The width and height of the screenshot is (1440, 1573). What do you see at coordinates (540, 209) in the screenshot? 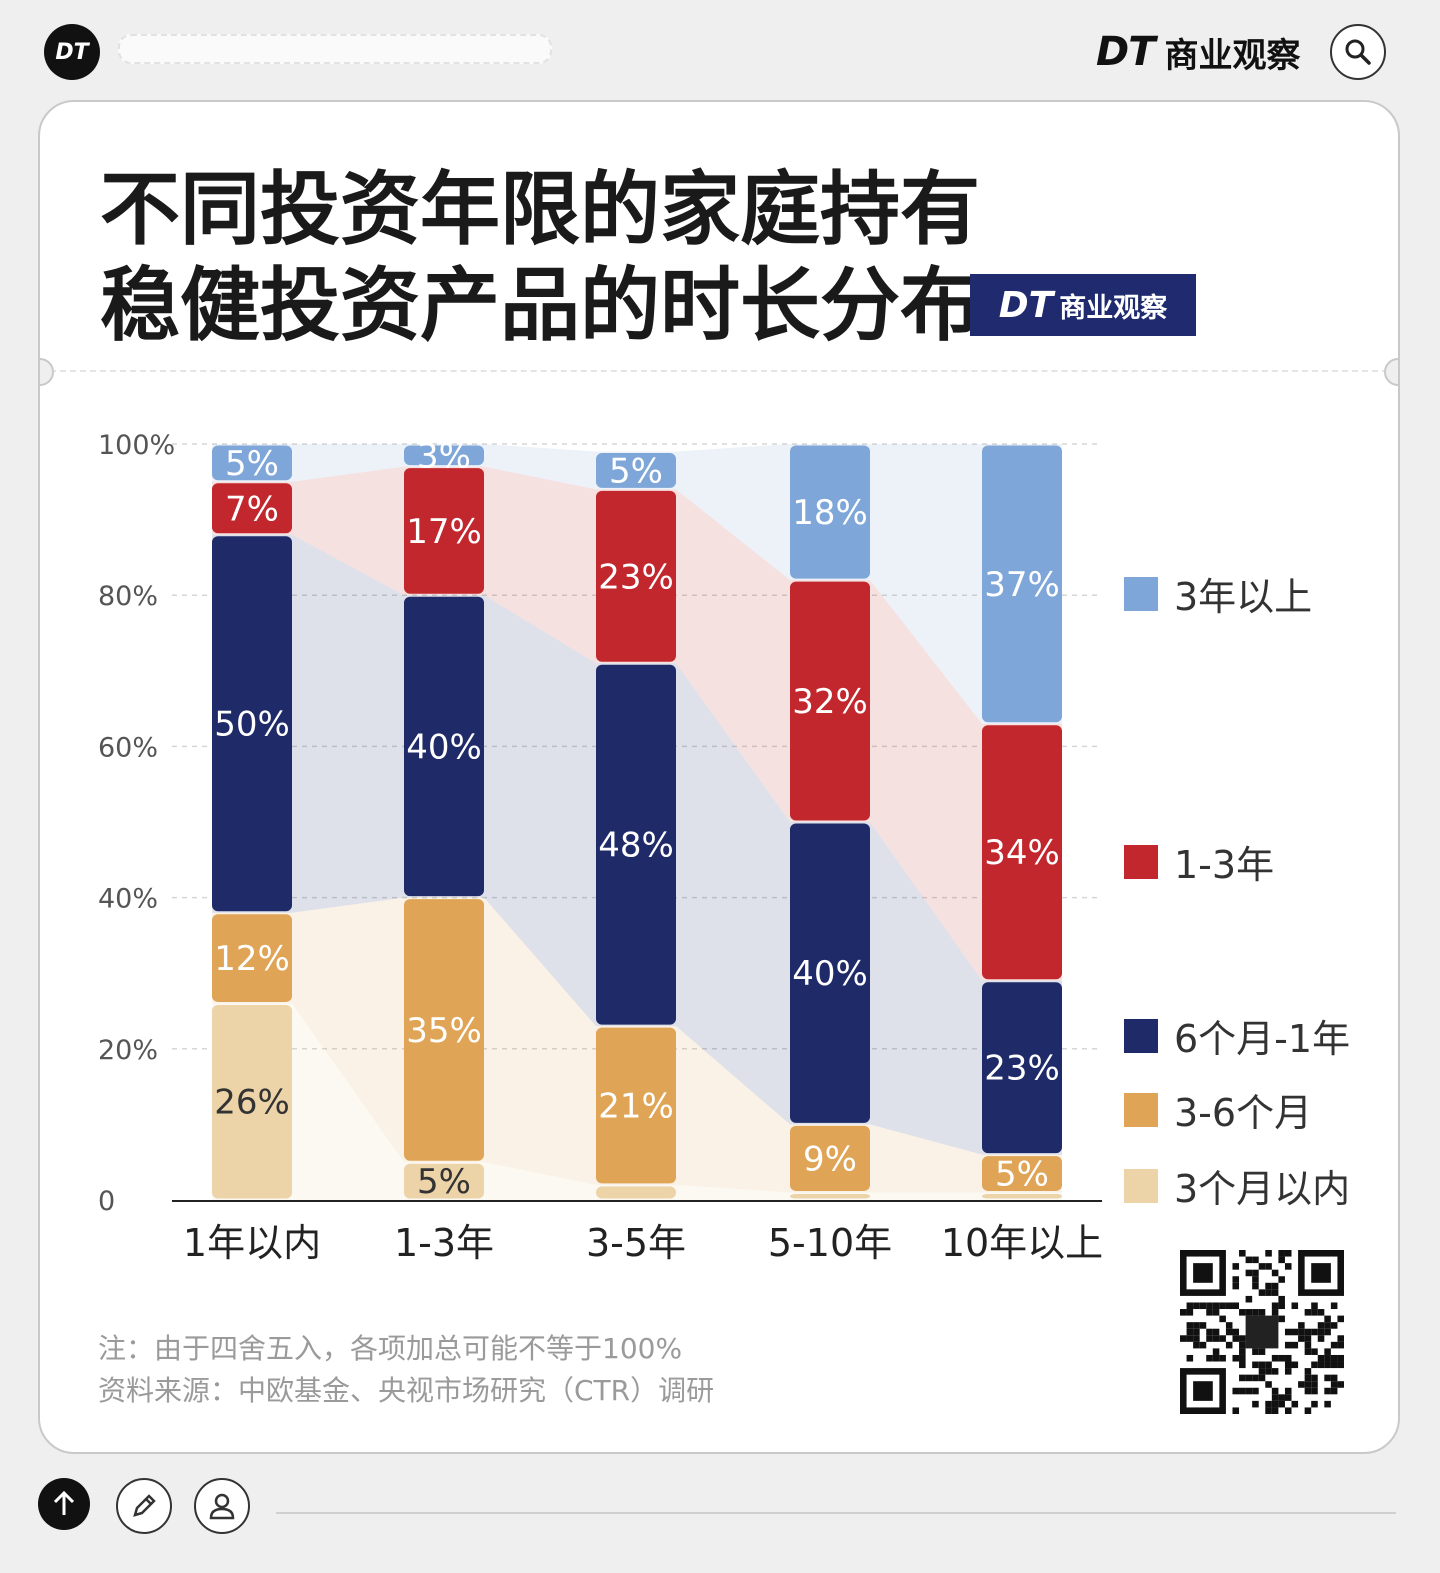
I see `title-line-1: 不同投资年限的家庭持有` at bounding box center [540, 209].